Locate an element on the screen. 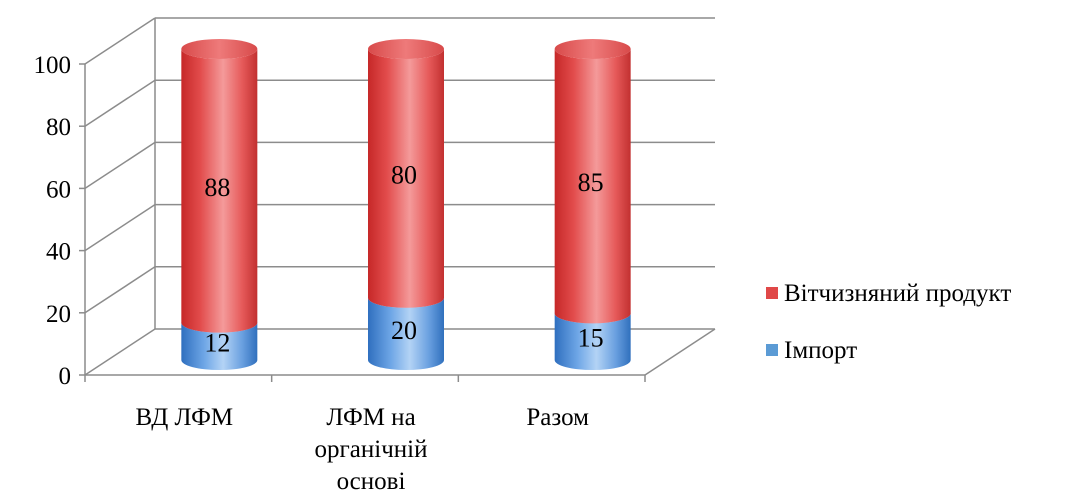 The width and height of the screenshot is (1083, 503). data-label: 15 is located at coordinates (591, 338).